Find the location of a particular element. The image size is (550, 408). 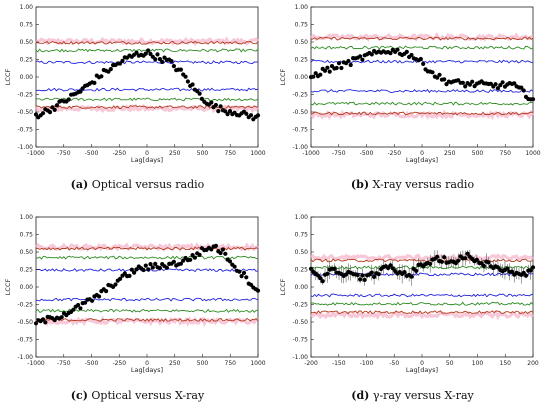

significance-line-1-sigma-lower is located at coordinates (147, 299).